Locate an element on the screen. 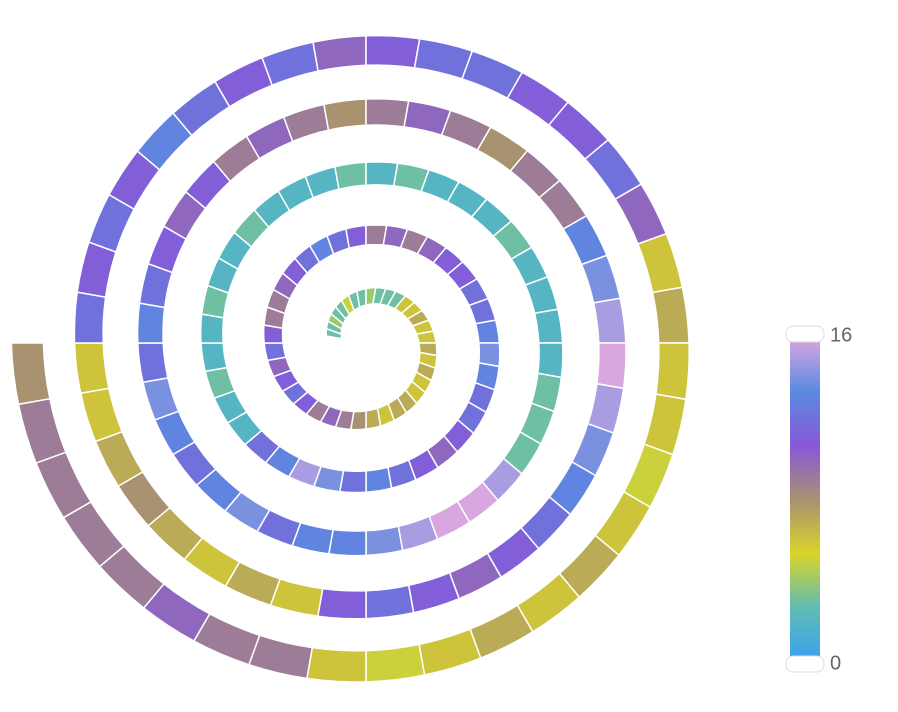 This screenshot has width=898, height=712. visual-map-bar is located at coordinates (805, 500).